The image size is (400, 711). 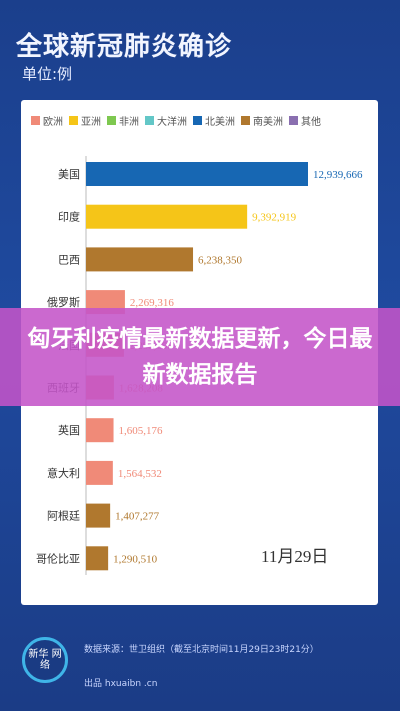 What do you see at coordinates (152, 303) in the screenshot?
I see `value-label: 2,269,316` at bounding box center [152, 303].